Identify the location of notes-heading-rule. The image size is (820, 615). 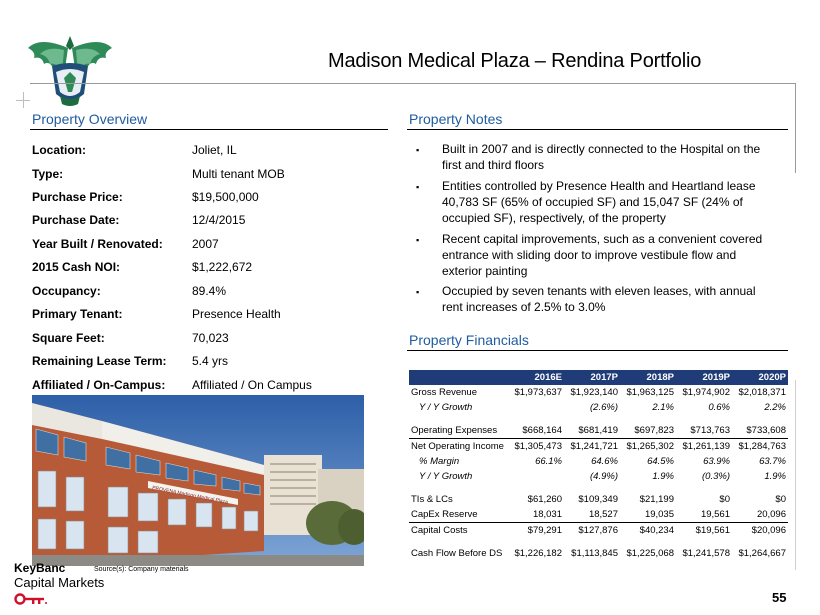
(597, 129).